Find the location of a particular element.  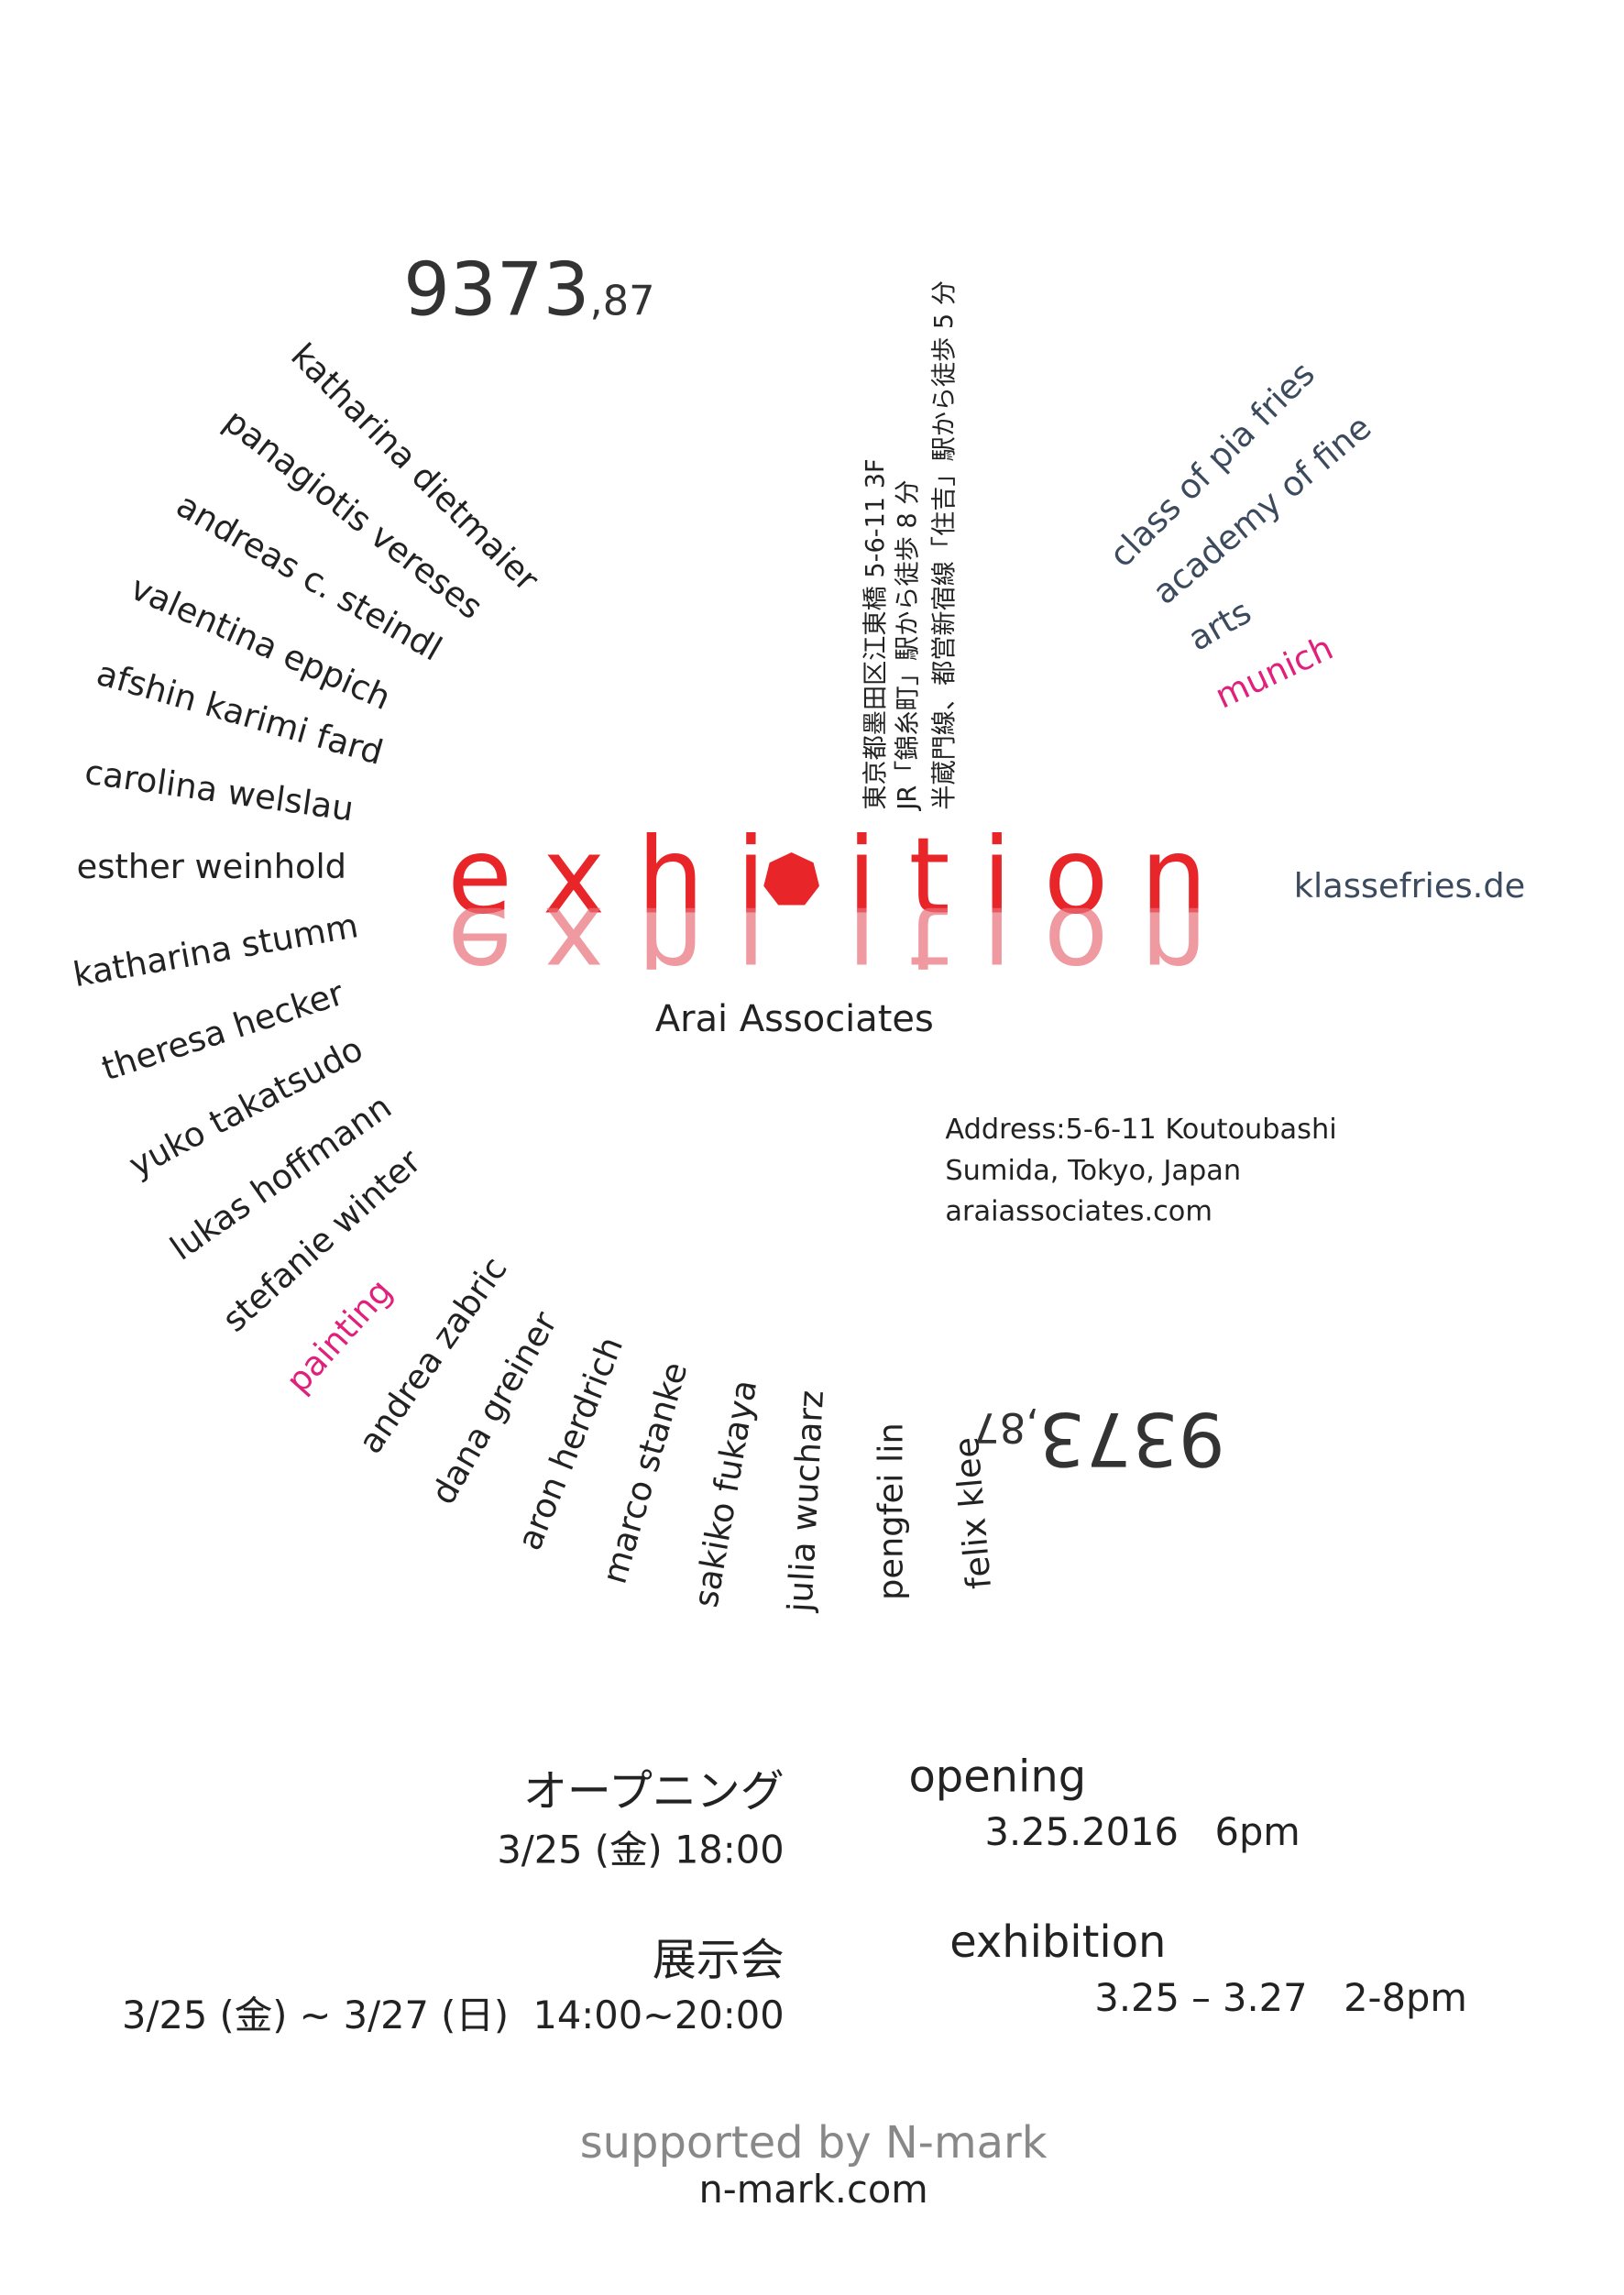

exhibition-en-label: exhibition is located at coordinates (1057, 1943).